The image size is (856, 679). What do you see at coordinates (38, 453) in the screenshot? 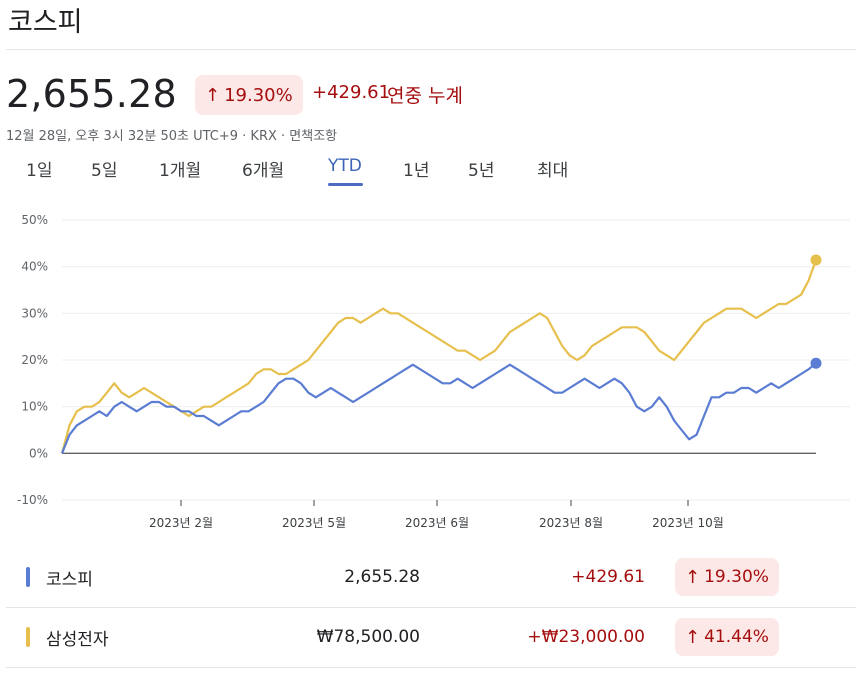
I see `y-tick-label: 0%` at bounding box center [38, 453].